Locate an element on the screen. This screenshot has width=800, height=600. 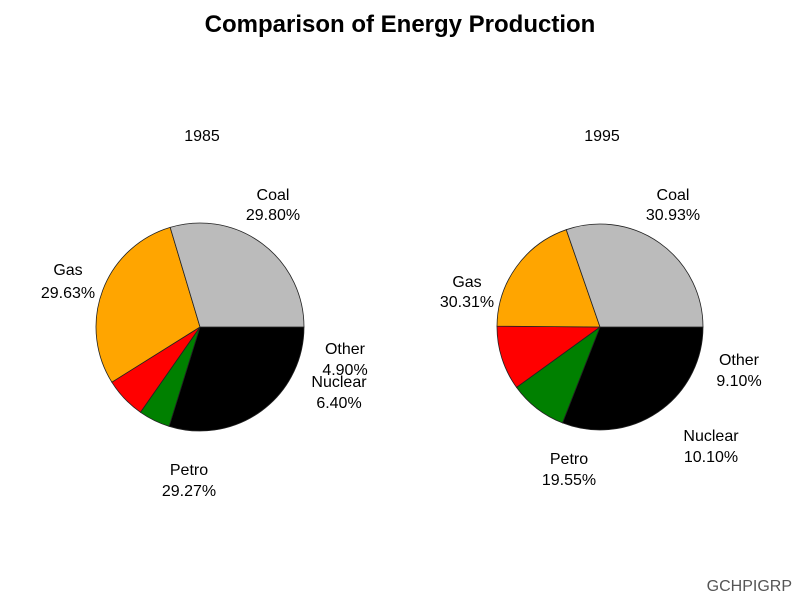
slice-label-1985-petro: Petro is located at coordinates (189, 470).